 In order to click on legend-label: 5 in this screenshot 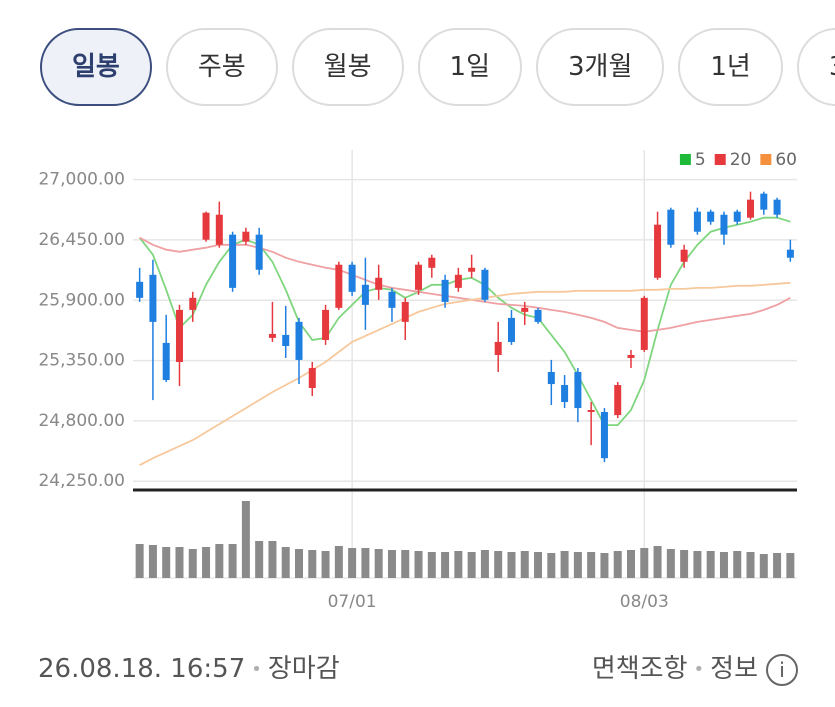, I will do `click(700, 160)`.